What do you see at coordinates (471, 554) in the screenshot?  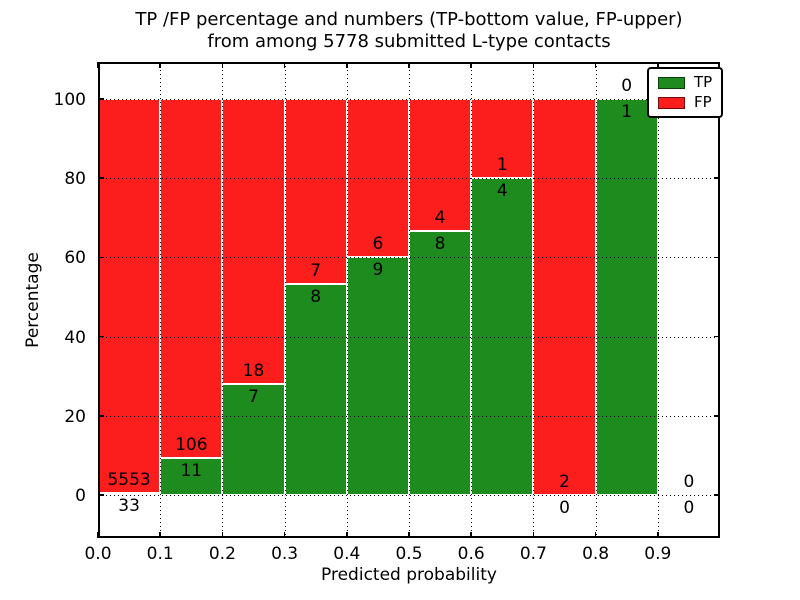 I see `x-tick-label-0.6: 0.6` at bounding box center [471, 554].